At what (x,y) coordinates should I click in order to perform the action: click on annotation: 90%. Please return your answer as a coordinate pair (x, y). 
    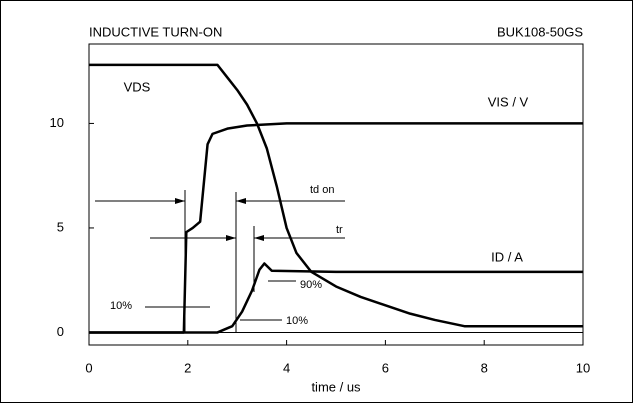
    Looking at the image, I should click on (311, 285).